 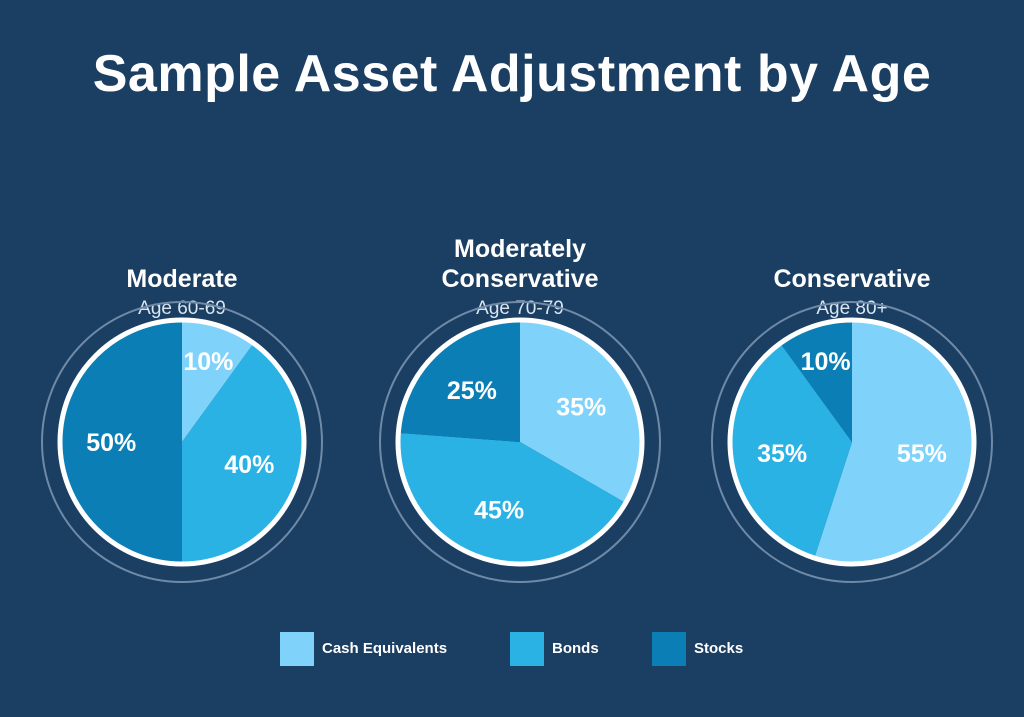 I want to click on pie-svg: 55% 35% 10%, so click(x=852, y=442).